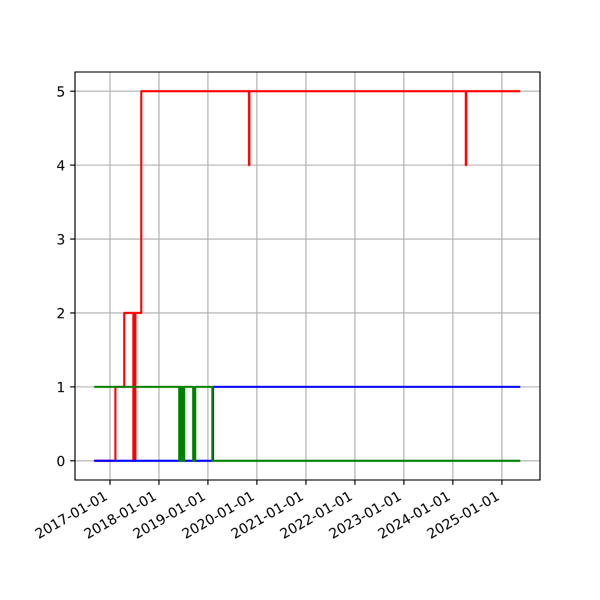  Describe the element at coordinates (60, 165) in the screenshot. I see `y-tick-label: 4` at that location.